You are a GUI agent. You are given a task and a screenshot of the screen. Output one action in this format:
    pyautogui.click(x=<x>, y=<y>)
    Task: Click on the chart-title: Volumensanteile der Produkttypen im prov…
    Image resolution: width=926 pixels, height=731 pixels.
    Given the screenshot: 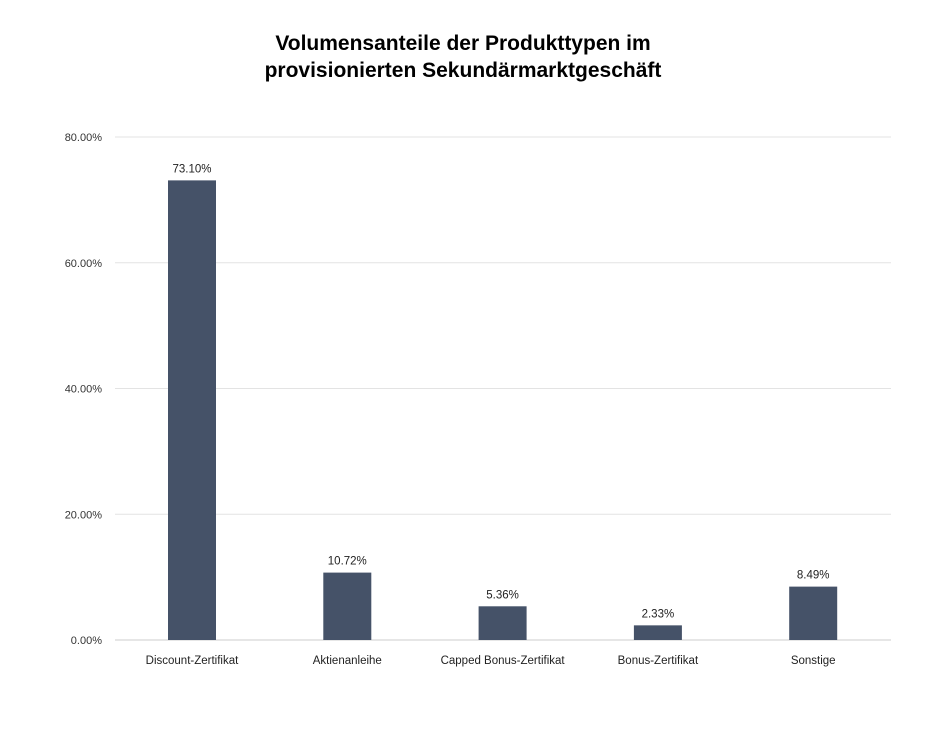 What is the action you would take?
    pyautogui.click(x=463, y=57)
    